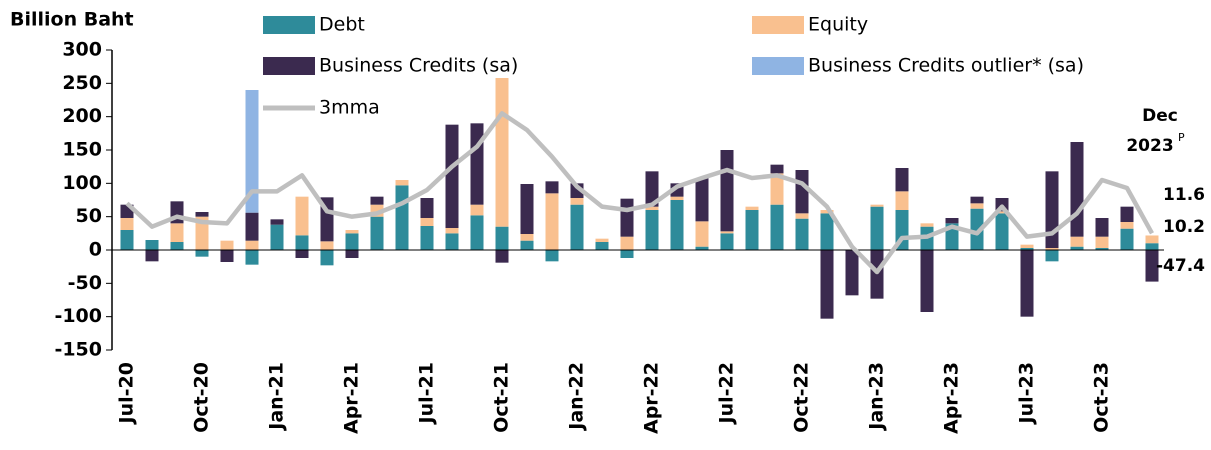  What do you see at coordinates (82, 150) in the screenshot?
I see `y-tick-label: 150` at bounding box center [82, 150].